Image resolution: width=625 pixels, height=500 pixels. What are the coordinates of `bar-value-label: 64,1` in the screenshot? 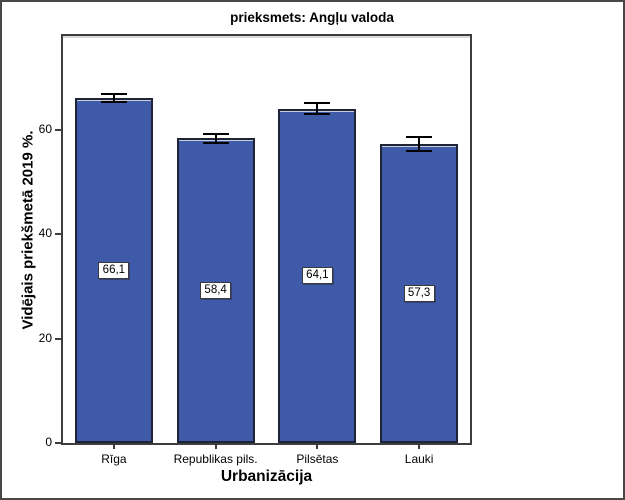 It's located at (317, 276).